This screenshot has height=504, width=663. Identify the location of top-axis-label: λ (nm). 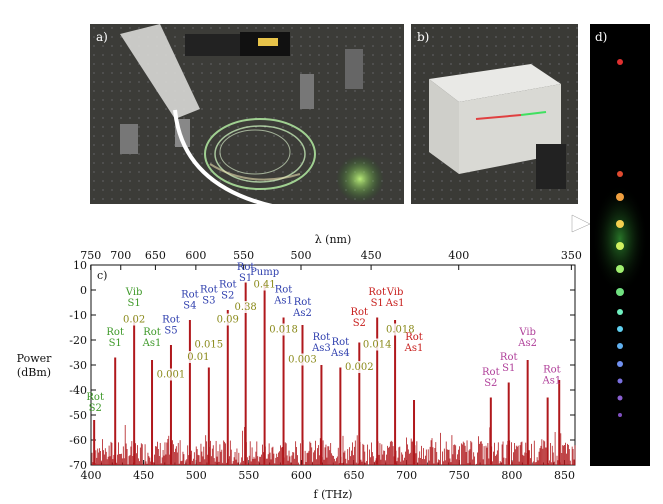
(333, 239).